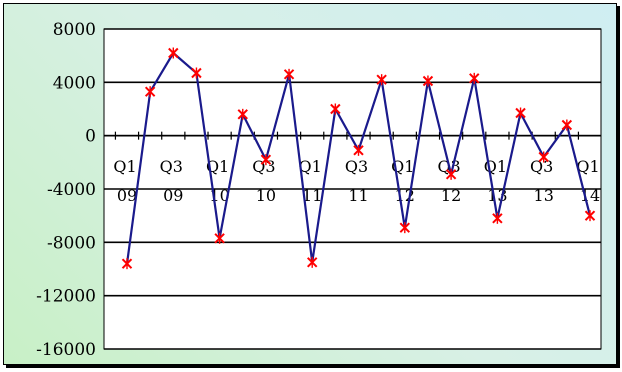 Image resolution: width=622 pixels, height=372 pixels. Describe the element at coordinates (352, 135) in the screenshot. I see `x-axis` at that location.